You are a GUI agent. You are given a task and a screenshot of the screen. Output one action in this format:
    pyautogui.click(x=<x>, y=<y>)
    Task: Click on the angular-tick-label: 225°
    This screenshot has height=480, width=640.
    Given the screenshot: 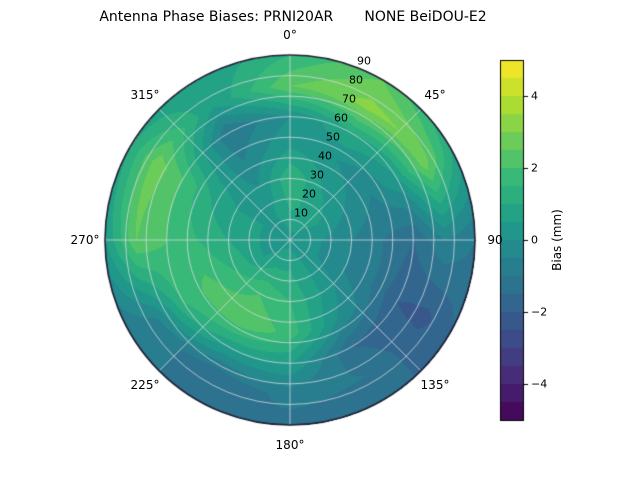 What is the action you would take?
    pyautogui.click(x=145, y=385)
    